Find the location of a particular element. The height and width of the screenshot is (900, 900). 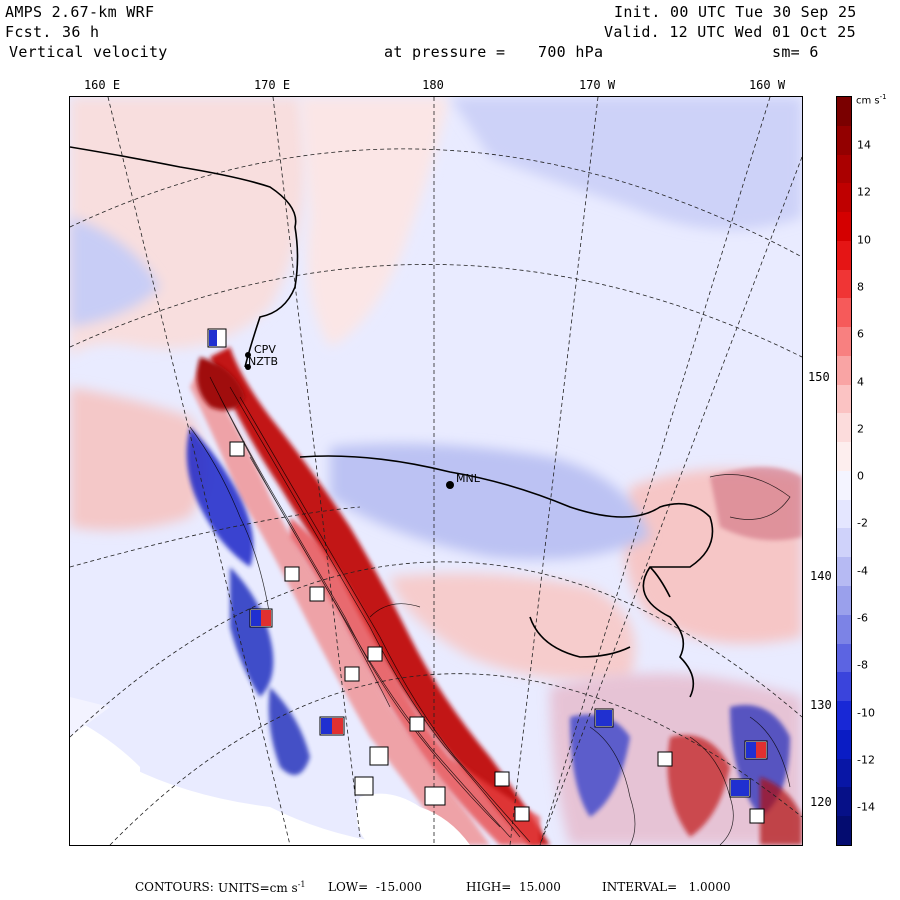

colorbar-tick-label: 0 is located at coordinates (860, 476).